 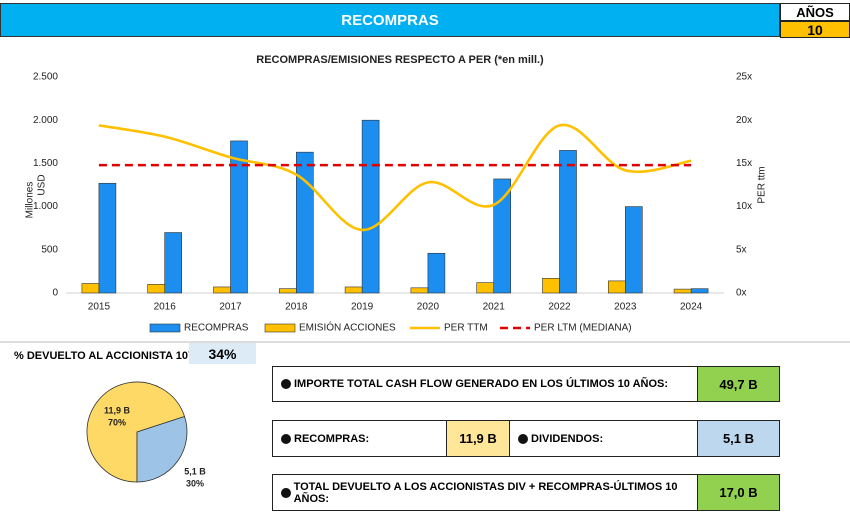 I want to click on y-tick-label: 1.000, so click(x=45, y=206).